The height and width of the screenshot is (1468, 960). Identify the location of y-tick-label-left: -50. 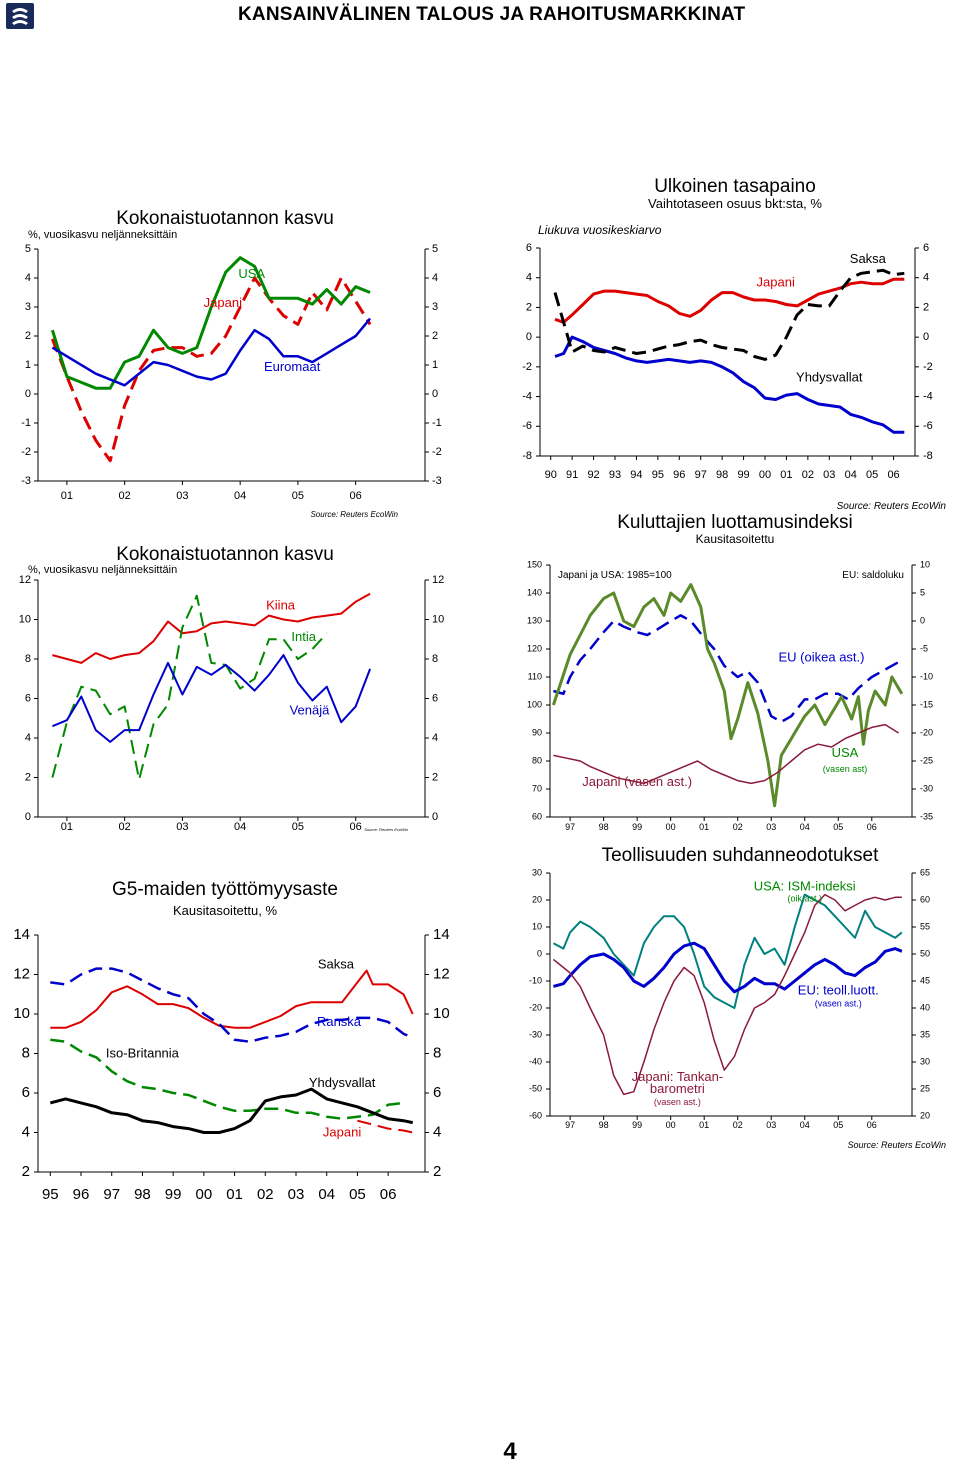
(535, 1088).